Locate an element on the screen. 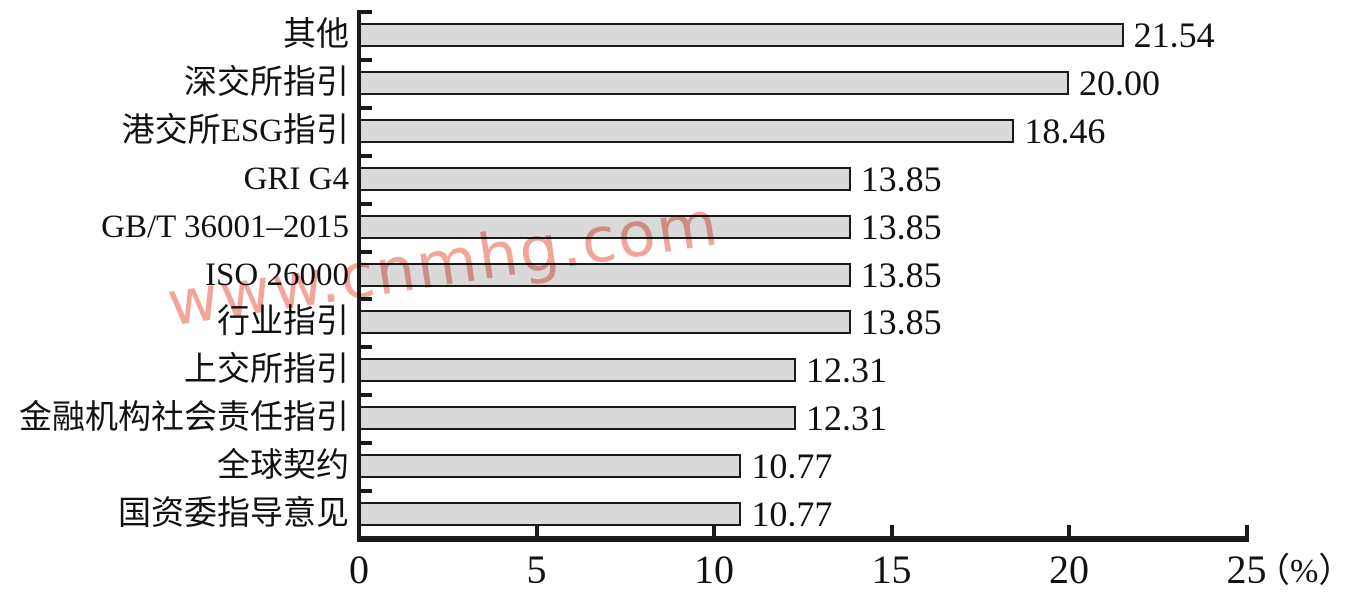  x-axis-tick-label: 10 is located at coordinates (714, 569).